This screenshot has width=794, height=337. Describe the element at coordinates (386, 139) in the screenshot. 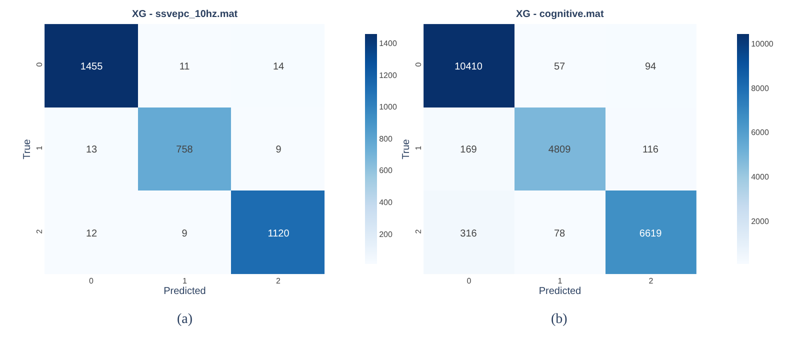

I see `color-bar-label: 800` at that location.